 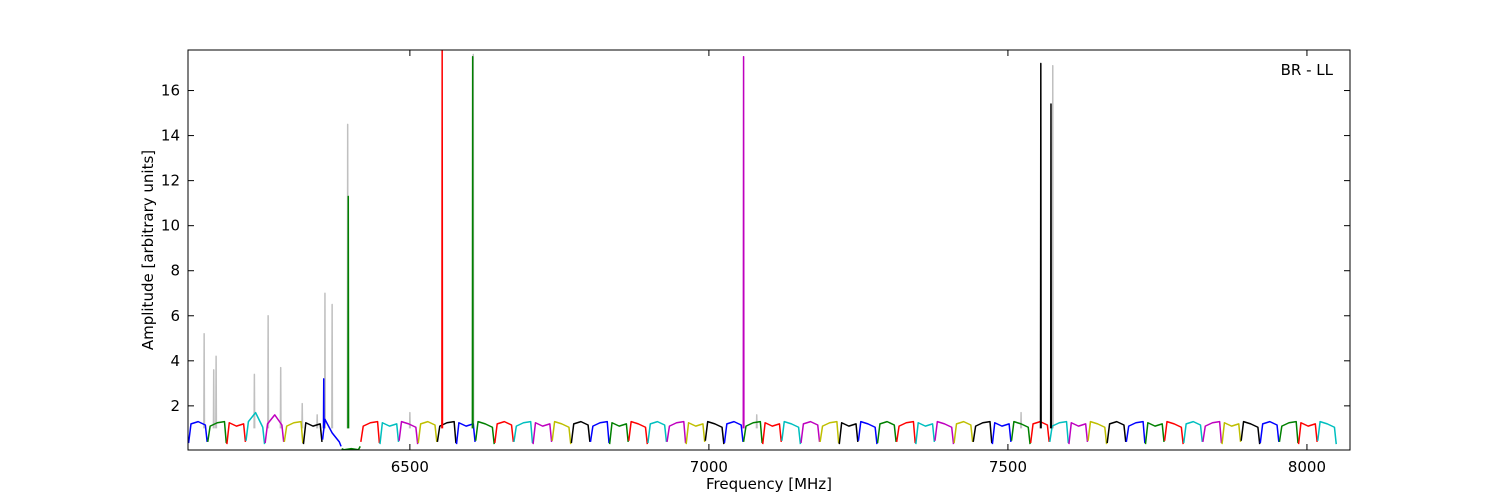 I want to click on y-axis-label: Amplitude [arbitrary units], so click(x=148, y=250).